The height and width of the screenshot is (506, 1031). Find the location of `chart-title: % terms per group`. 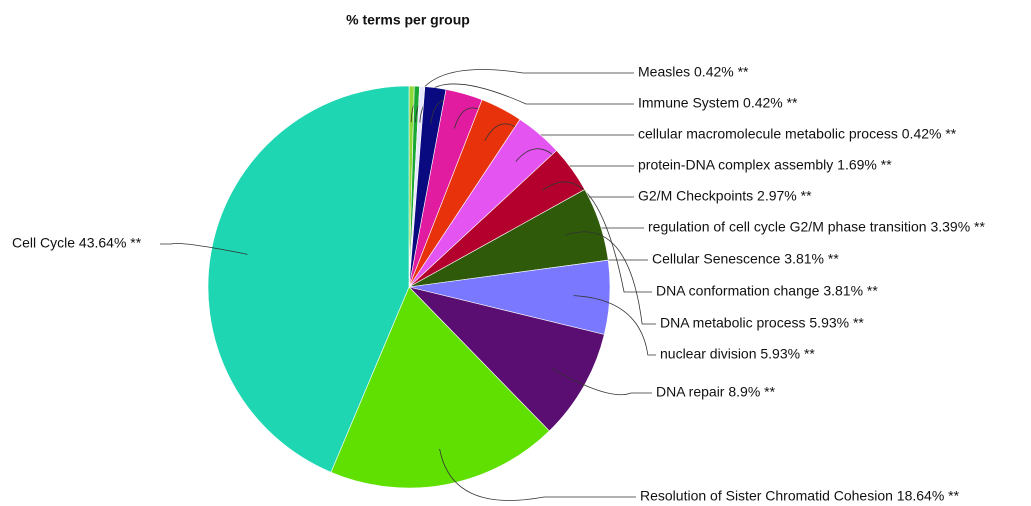

chart-title: % terms per group is located at coordinates (408, 20).